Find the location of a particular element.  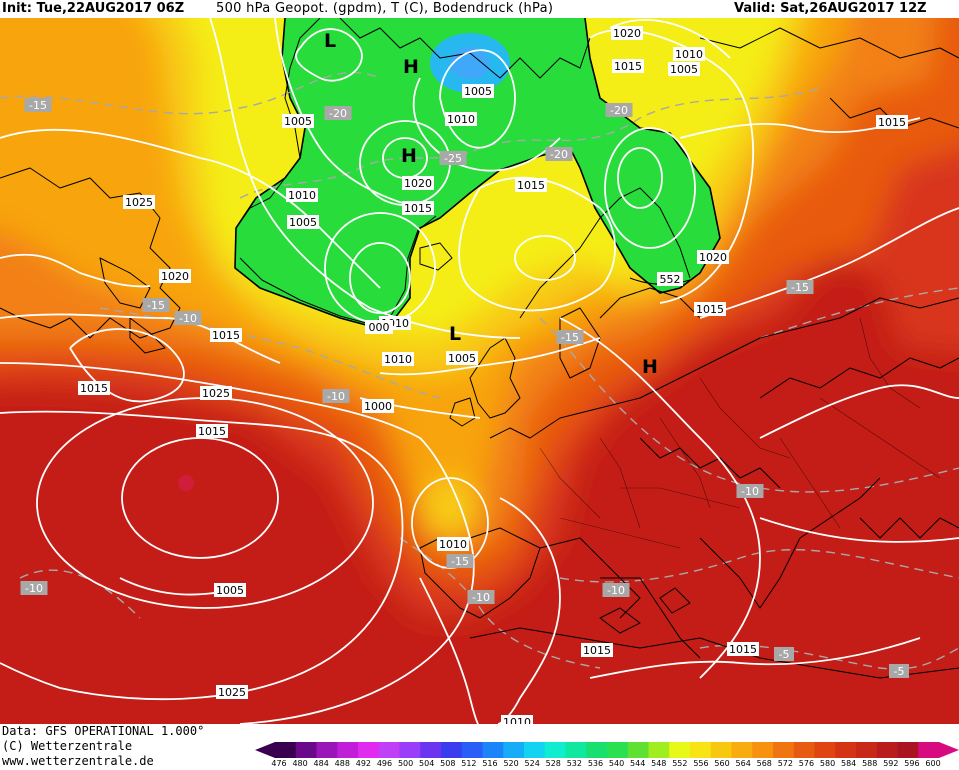

legend-label: 580 is located at coordinates (827, 763).